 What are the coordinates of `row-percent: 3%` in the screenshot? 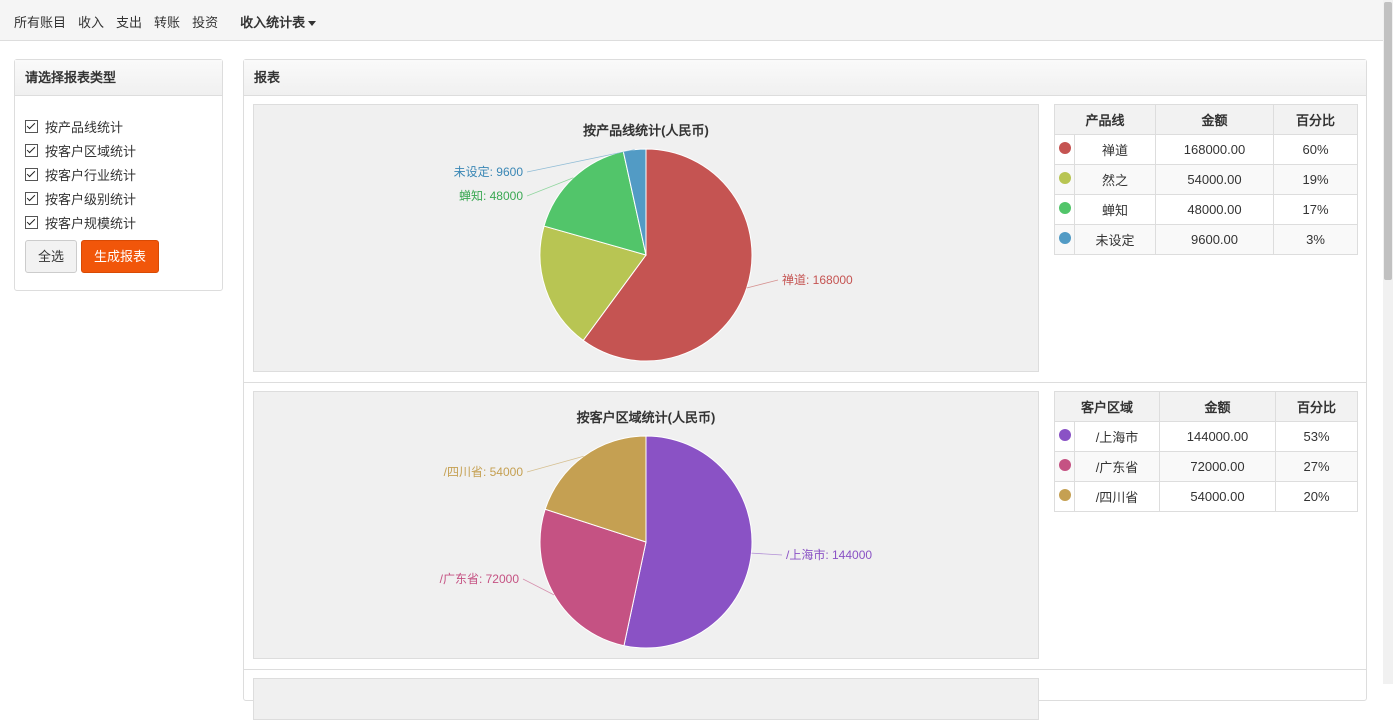 It's located at (1315, 239).